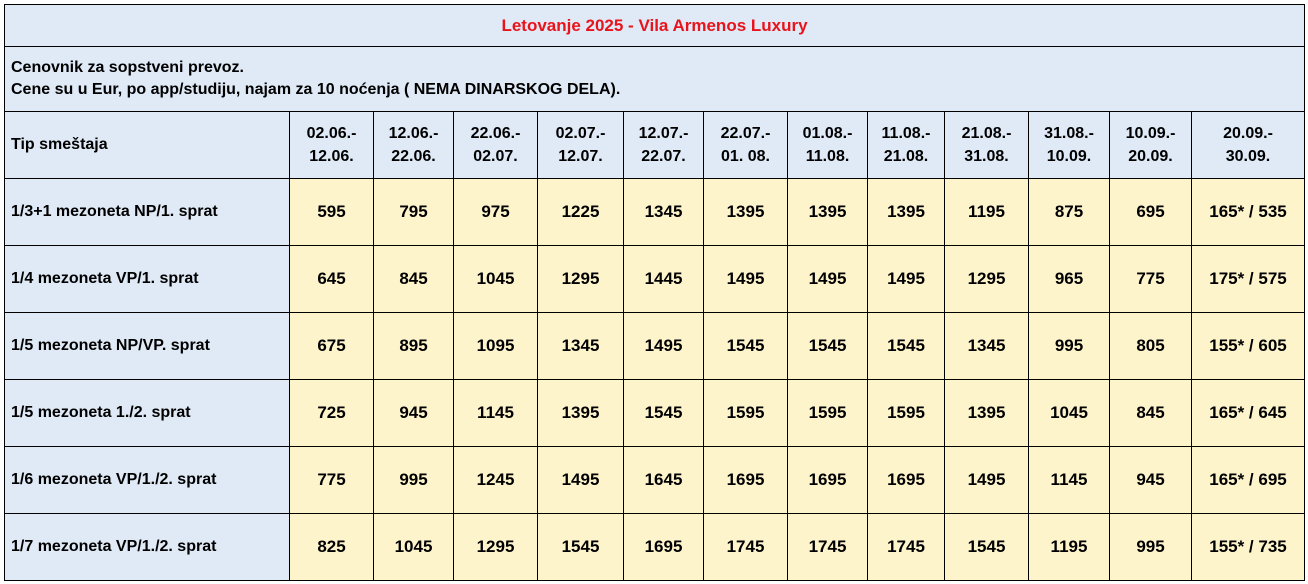  What do you see at coordinates (413, 145) in the screenshot?
I see `period-header: 12.06.- 22.06.` at bounding box center [413, 145].